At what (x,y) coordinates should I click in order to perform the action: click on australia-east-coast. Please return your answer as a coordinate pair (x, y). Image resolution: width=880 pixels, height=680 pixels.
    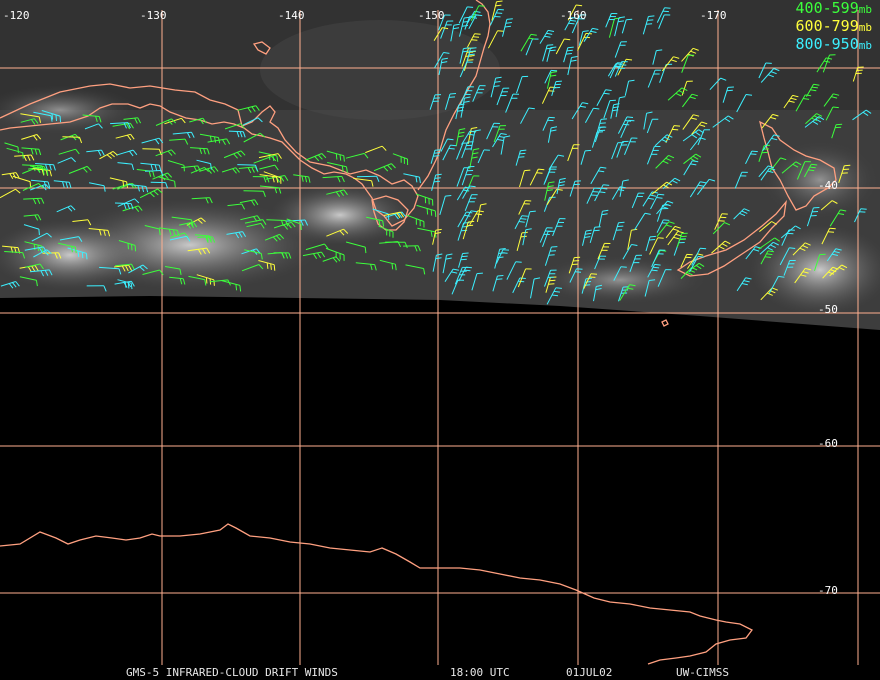
    Looking at the image, I should click on (454, 95).